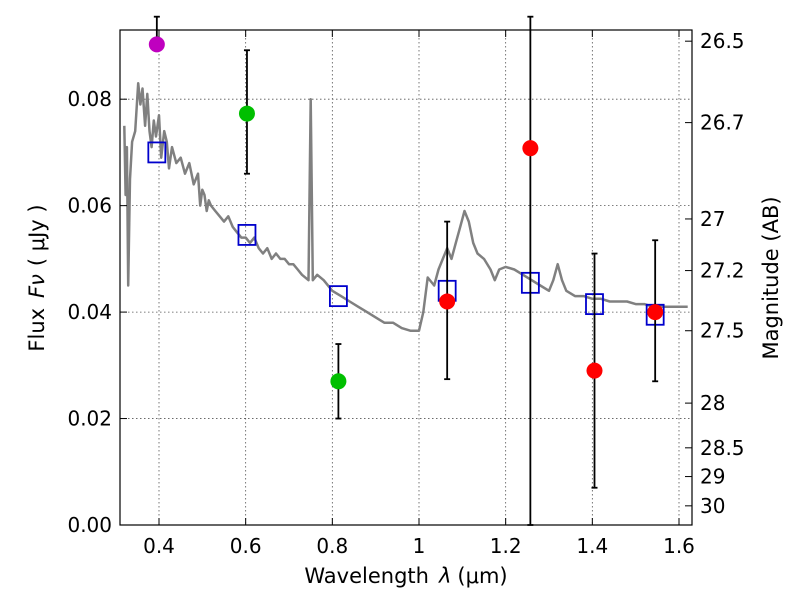  Describe the element at coordinates (712, 403) in the screenshot. I see `y2-tick-label: 28` at that location.